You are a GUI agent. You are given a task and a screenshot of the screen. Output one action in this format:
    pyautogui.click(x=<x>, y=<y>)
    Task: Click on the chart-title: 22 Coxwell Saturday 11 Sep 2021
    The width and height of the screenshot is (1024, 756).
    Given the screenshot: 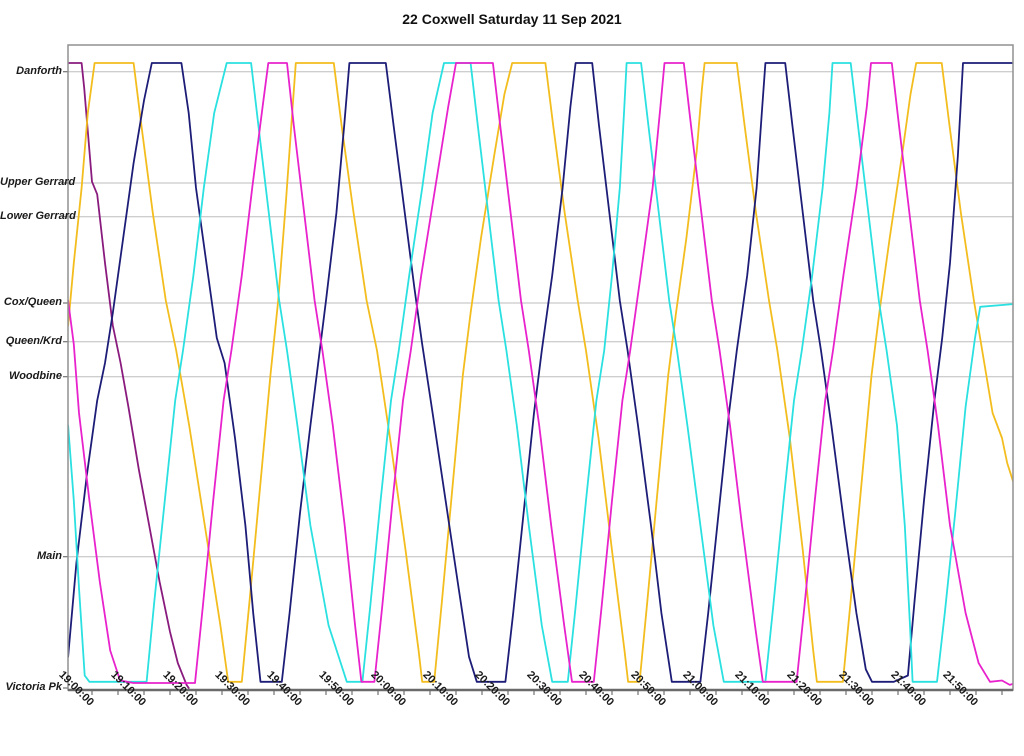 What is the action you would take?
    pyautogui.click(x=512, y=19)
    